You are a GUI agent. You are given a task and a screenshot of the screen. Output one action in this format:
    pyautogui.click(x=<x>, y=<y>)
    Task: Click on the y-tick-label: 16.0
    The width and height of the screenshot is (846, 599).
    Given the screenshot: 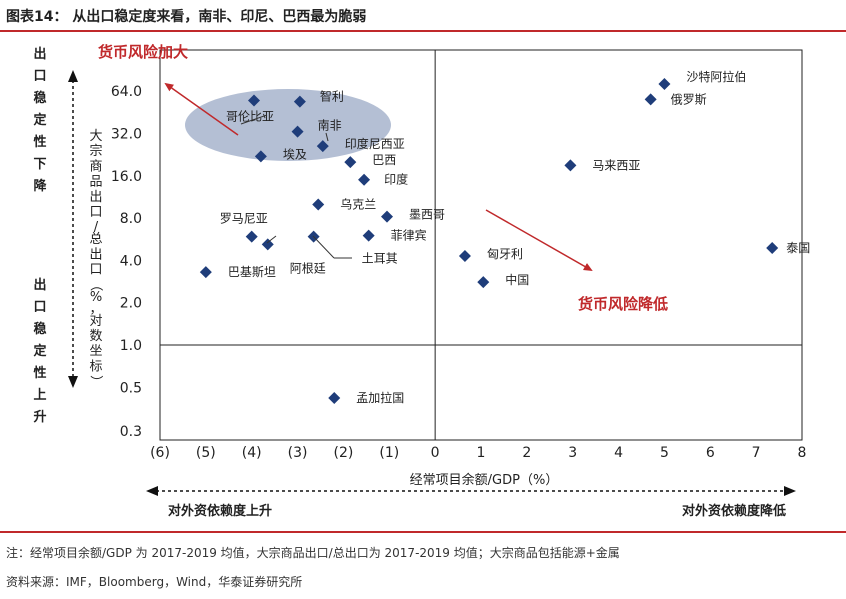 What is the action you would take?
    pyautogui.click(x=126, y=177)
    